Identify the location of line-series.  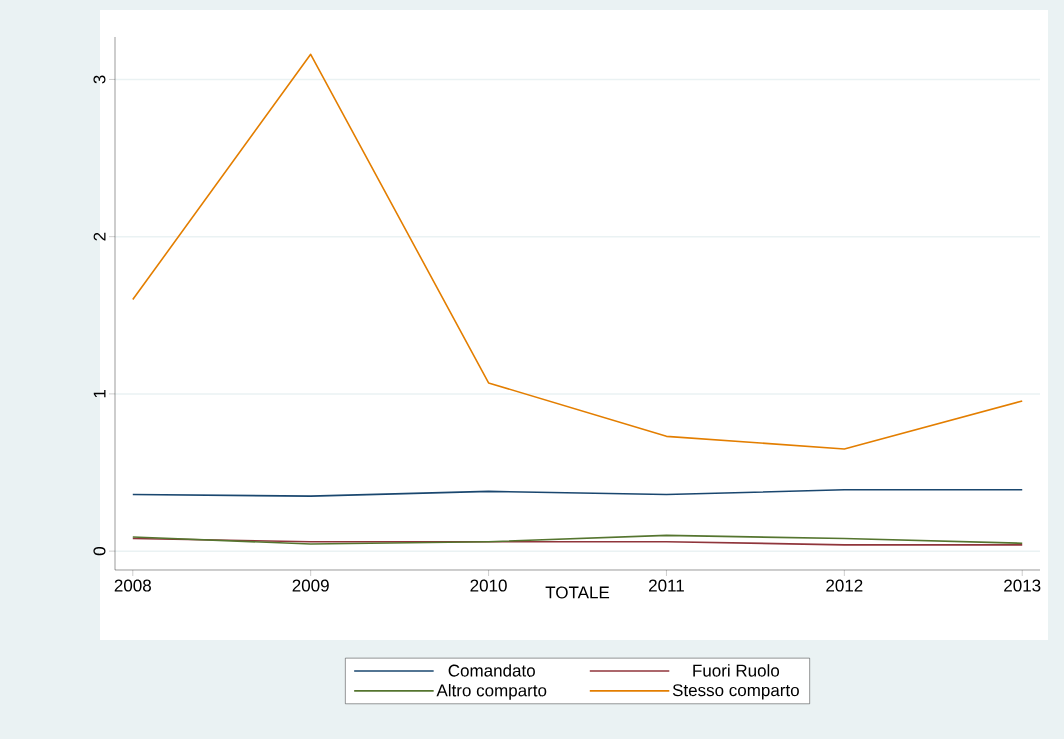
(577, 493).